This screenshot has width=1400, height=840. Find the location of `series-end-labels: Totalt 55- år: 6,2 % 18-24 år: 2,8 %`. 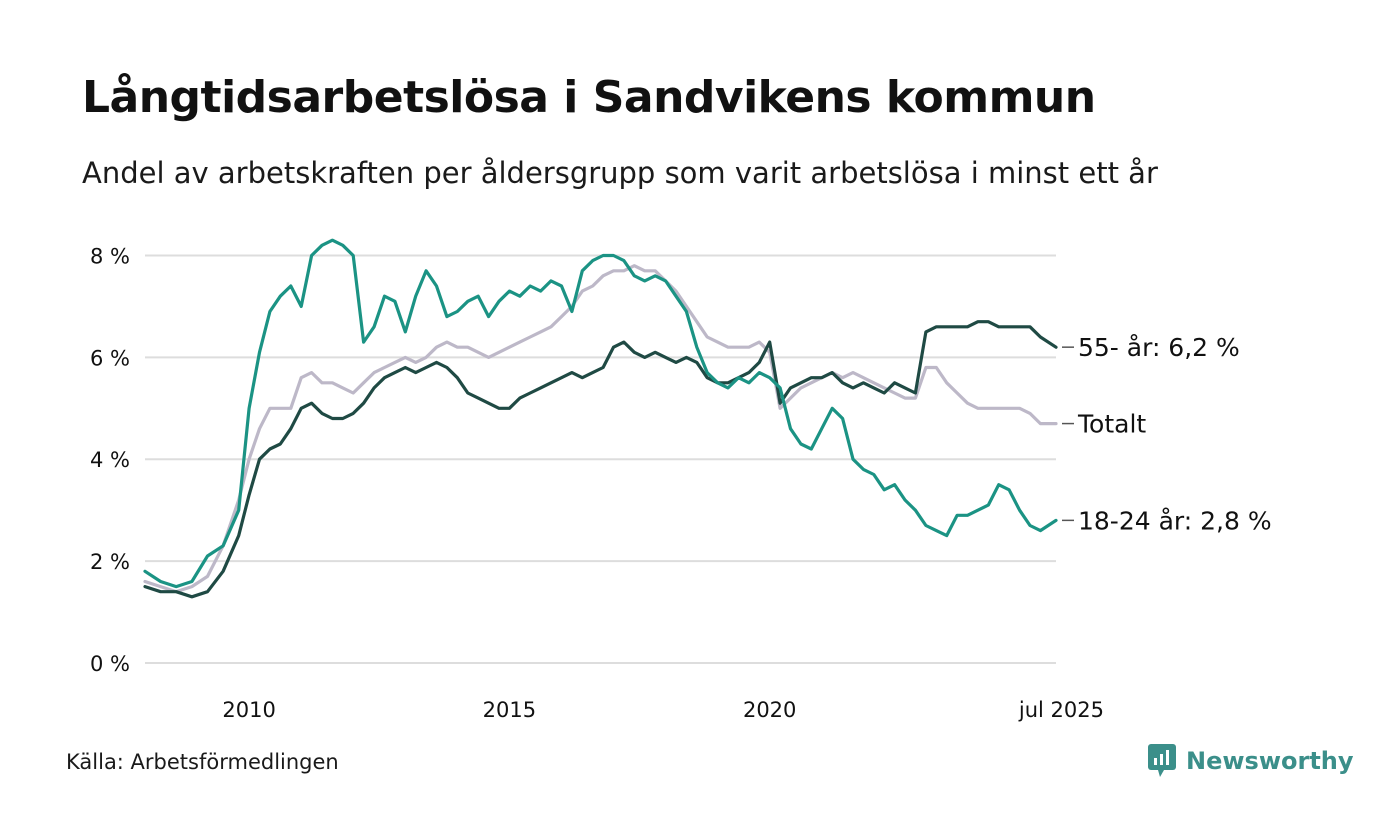

series-end-labels: Totalt 55- år: 6,2 % 18-24 år: 2,8 % is located at coordinates (1167, 434).